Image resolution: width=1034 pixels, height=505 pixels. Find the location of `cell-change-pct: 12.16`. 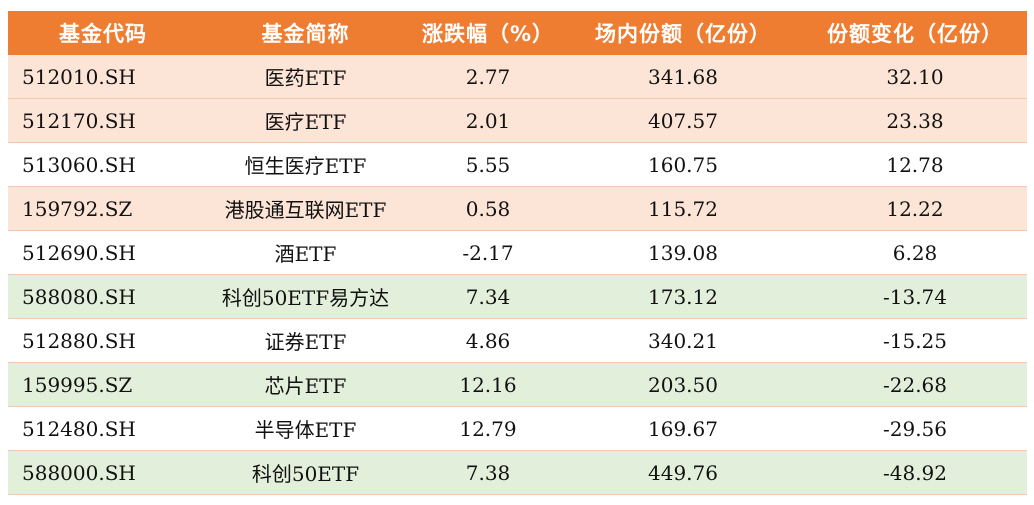

cell-change-pct: 12.16 is located at coordinates (488, 384).